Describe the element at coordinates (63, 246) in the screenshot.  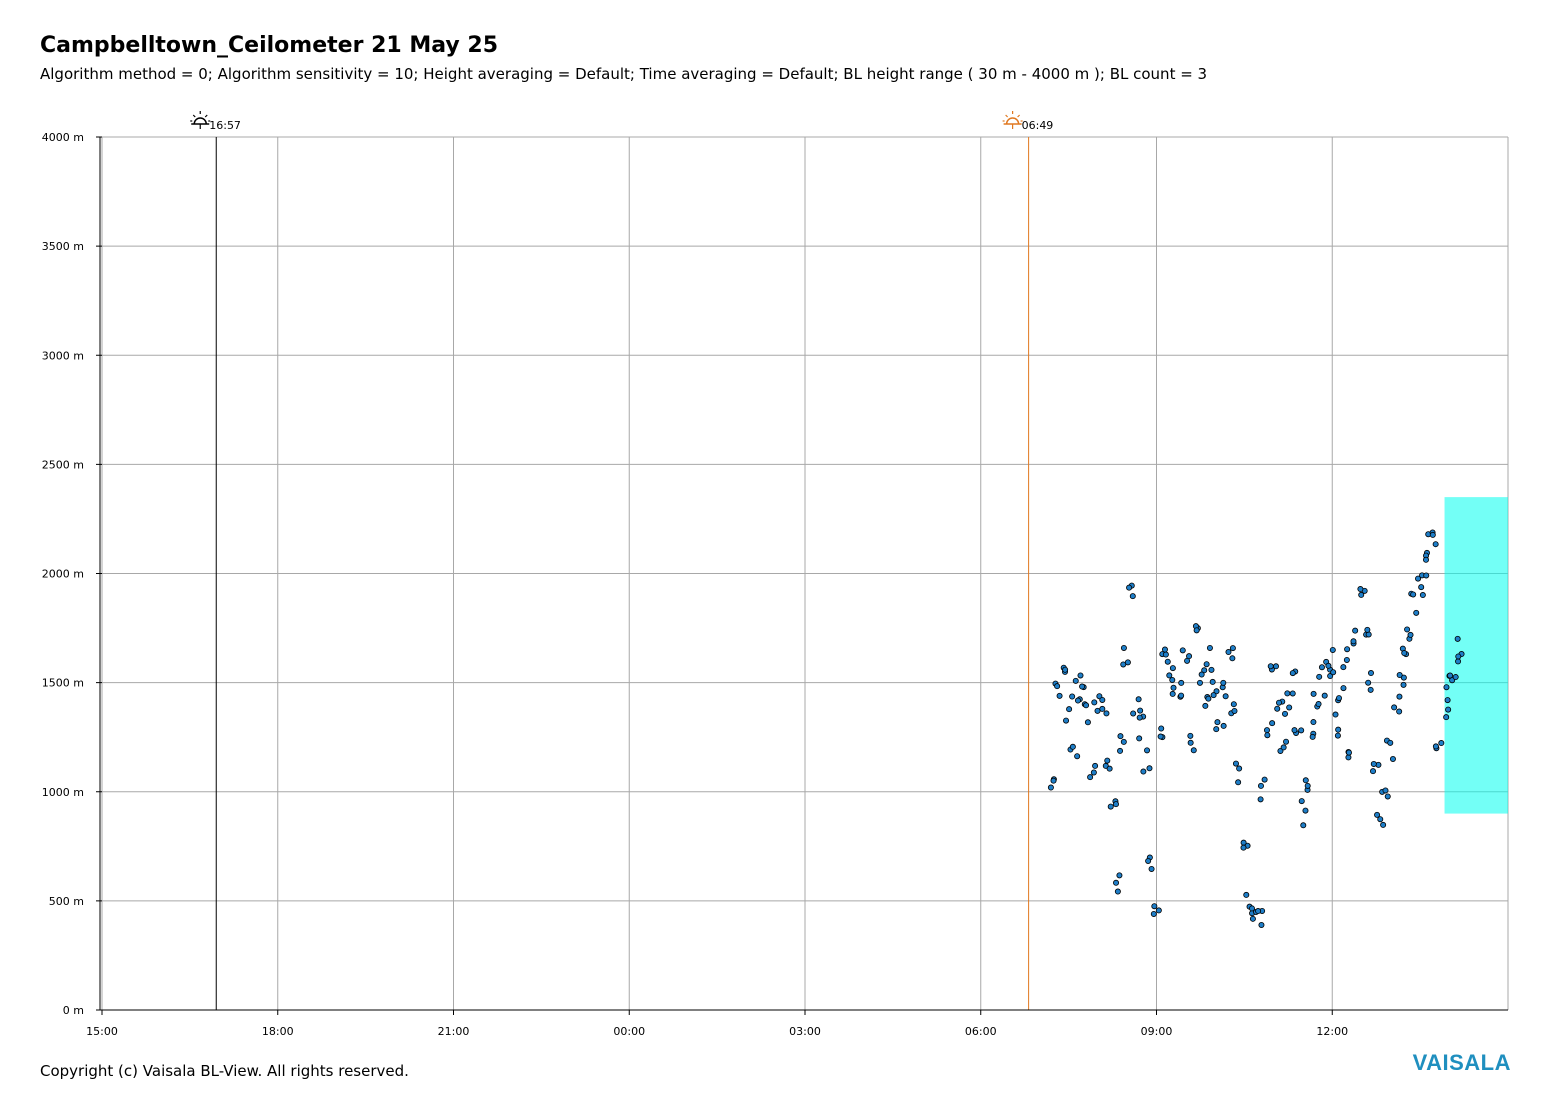
I see `y-tick-label: 3500 m` at that location.